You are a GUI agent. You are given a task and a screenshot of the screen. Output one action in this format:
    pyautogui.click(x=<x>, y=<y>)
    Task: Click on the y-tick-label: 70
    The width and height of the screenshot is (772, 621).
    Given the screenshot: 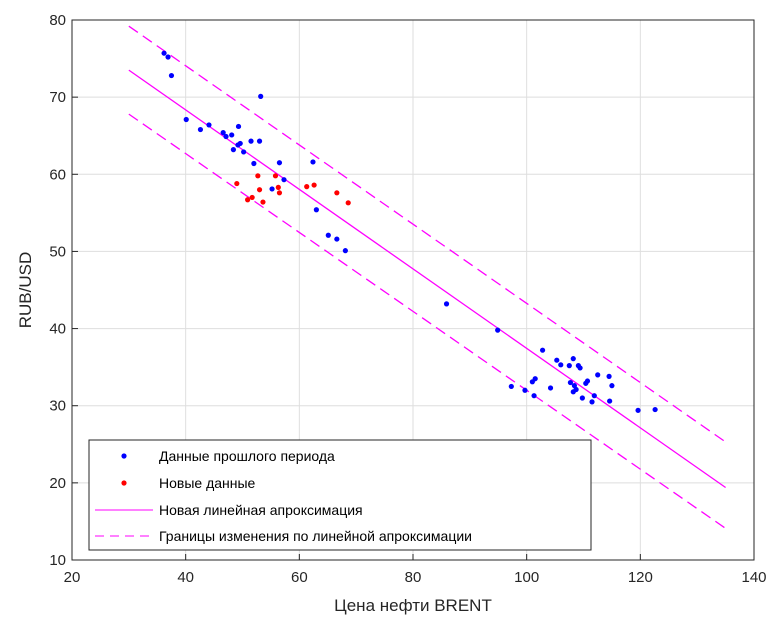 What is the action you would take?
    pyautogui.click(x=57, y=97)
    